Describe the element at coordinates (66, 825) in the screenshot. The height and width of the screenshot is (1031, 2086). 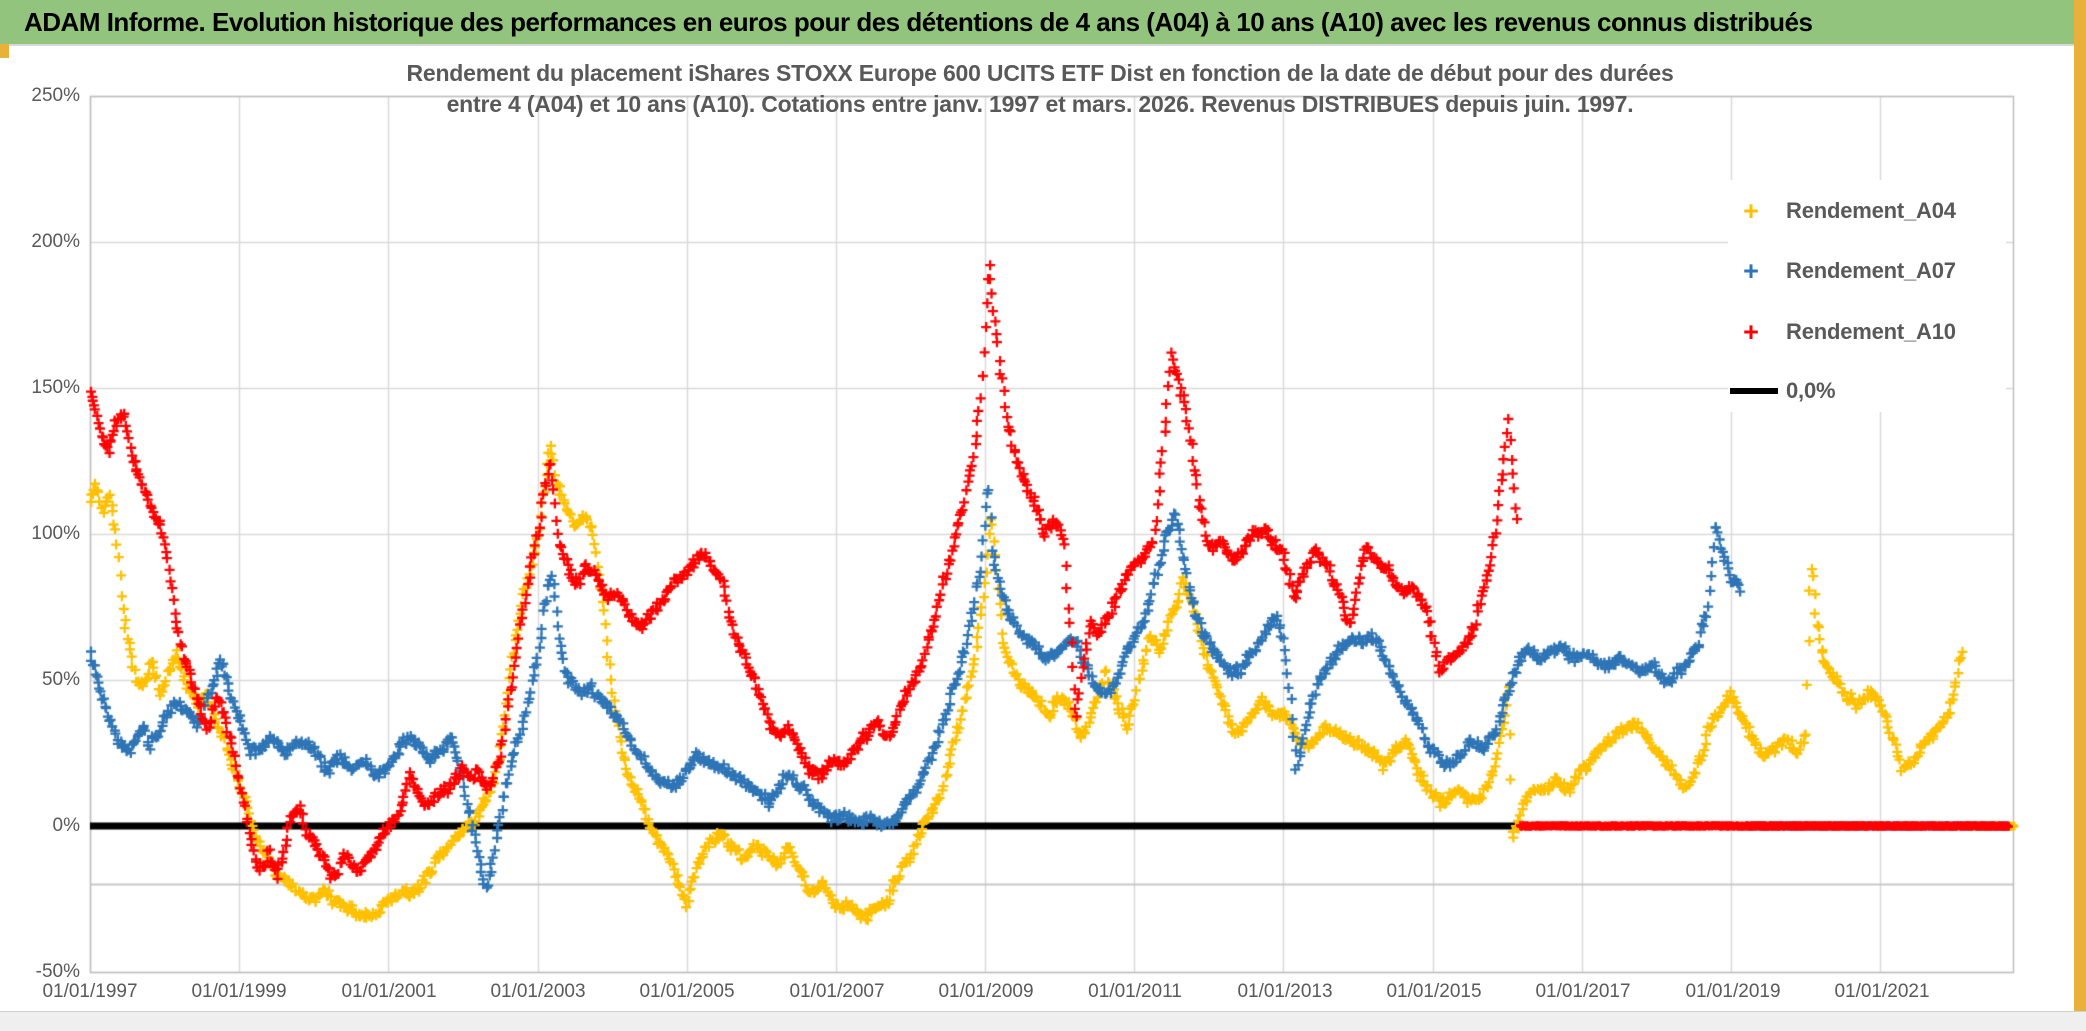
I see `y-axis-tick-label: 0%` at that location.